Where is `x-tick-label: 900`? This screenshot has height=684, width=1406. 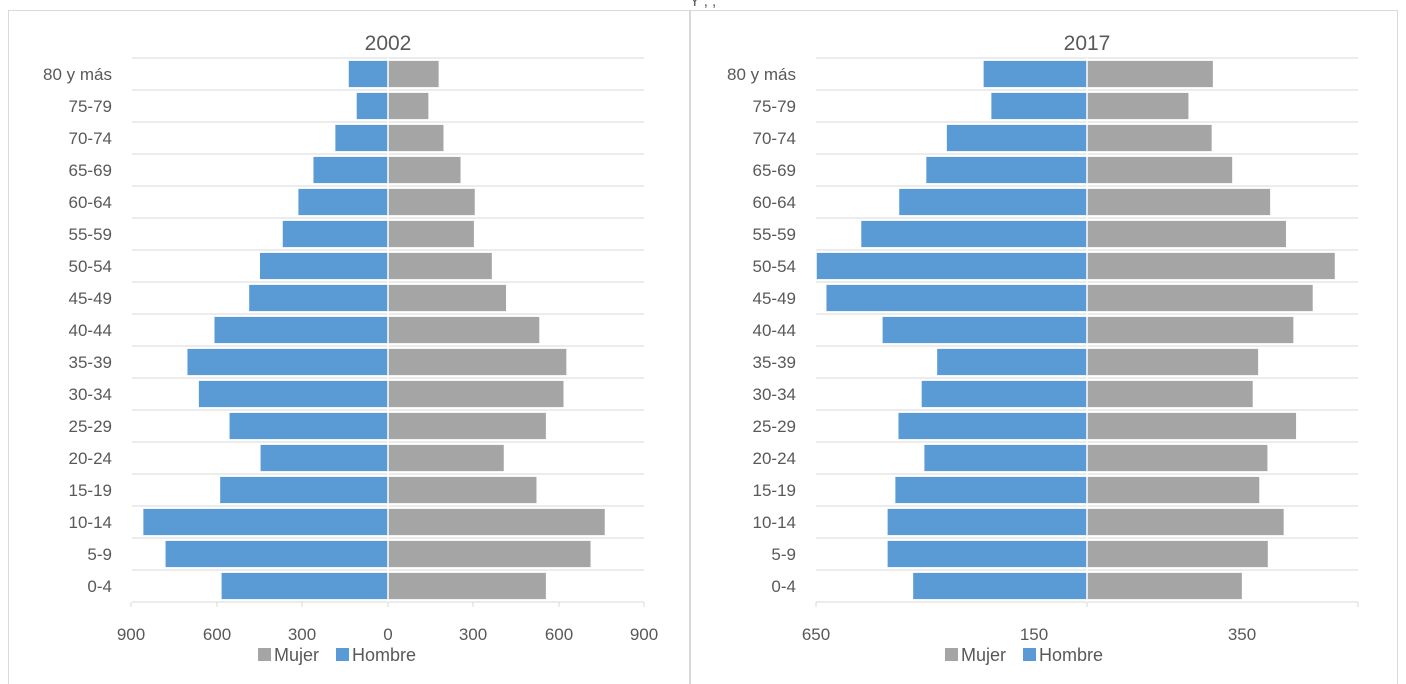 x-tick-label: 900 is located at coordinates (644, 634).